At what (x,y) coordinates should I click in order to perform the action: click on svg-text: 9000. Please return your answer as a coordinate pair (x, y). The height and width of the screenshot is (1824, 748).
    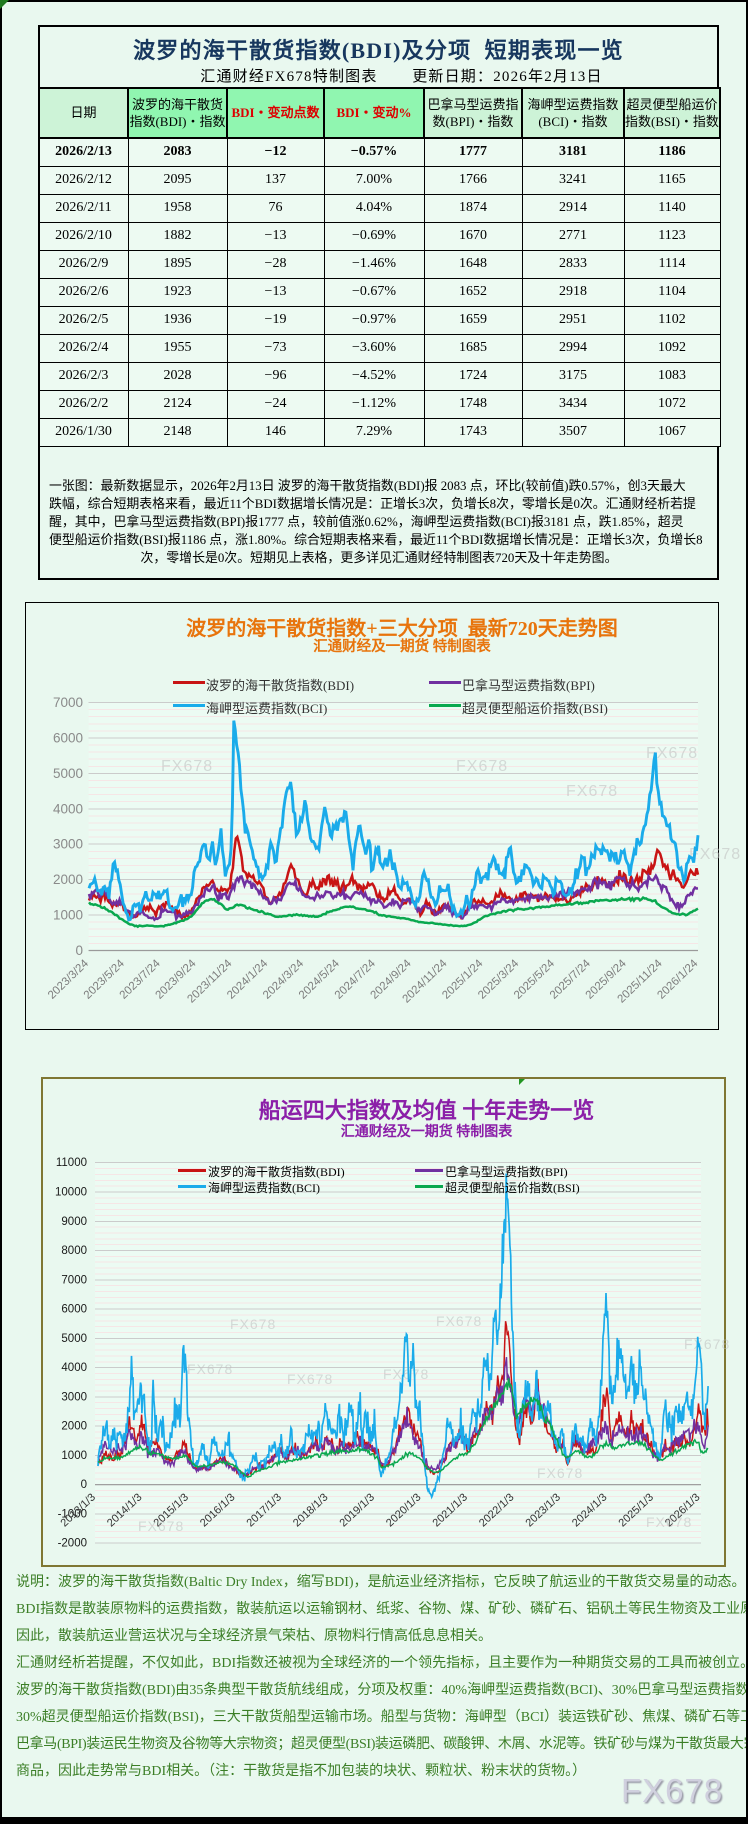
    Looking at the image, I should click on (74, 1222).